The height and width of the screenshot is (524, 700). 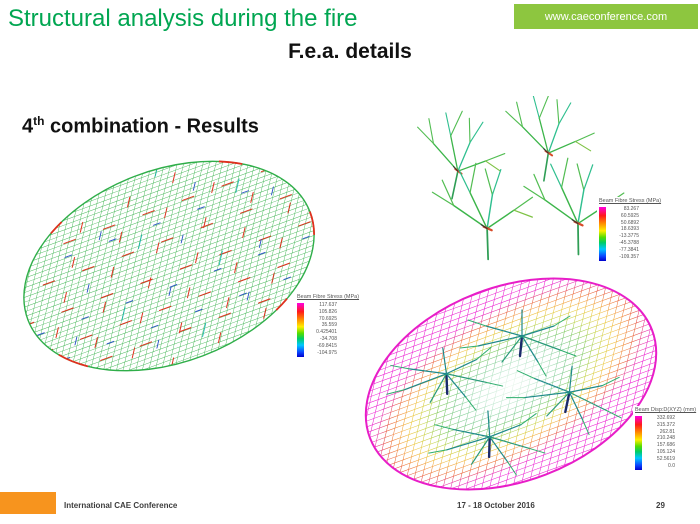 What do you see at coordinates (629, 249) in the screenshot?
I see `legend-value: -77.3841` at bounding box center [629, 249].